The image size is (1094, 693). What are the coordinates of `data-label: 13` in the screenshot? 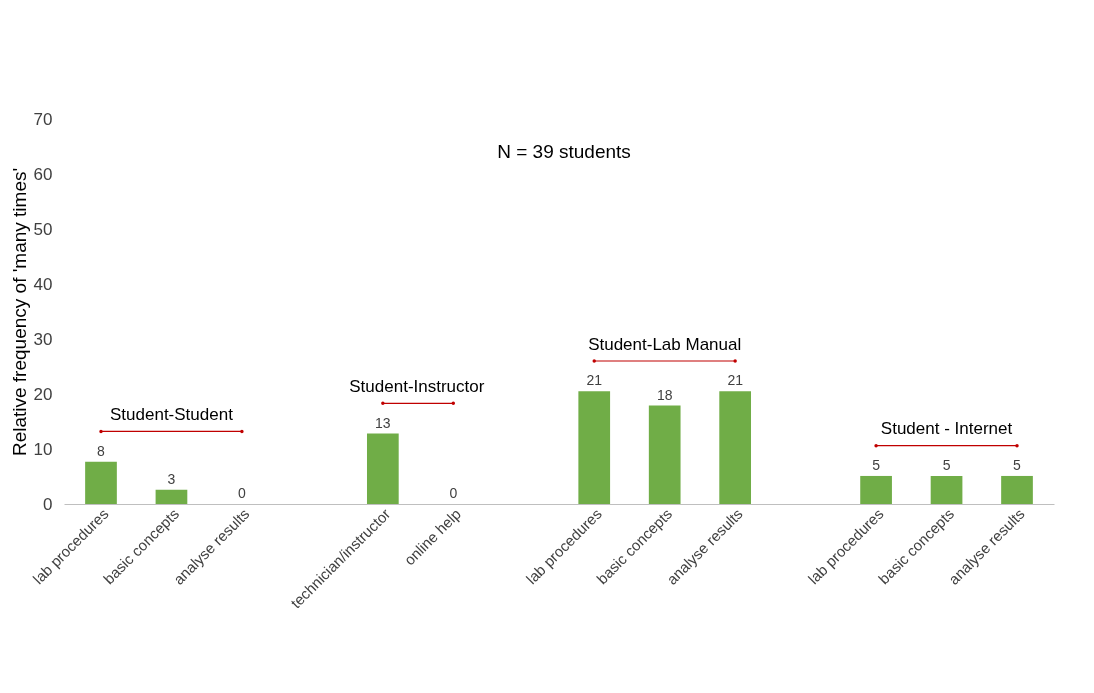 It's located at (383, 422).